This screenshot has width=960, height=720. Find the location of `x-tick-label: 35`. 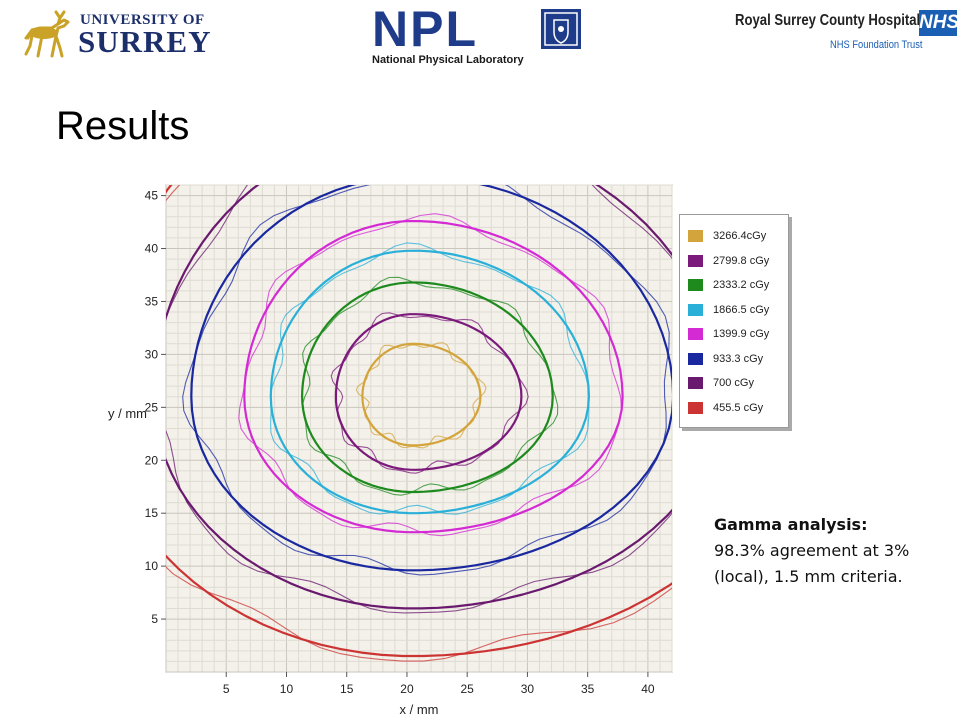

x-tick-label: 35 is located at coordinates (588, 689).